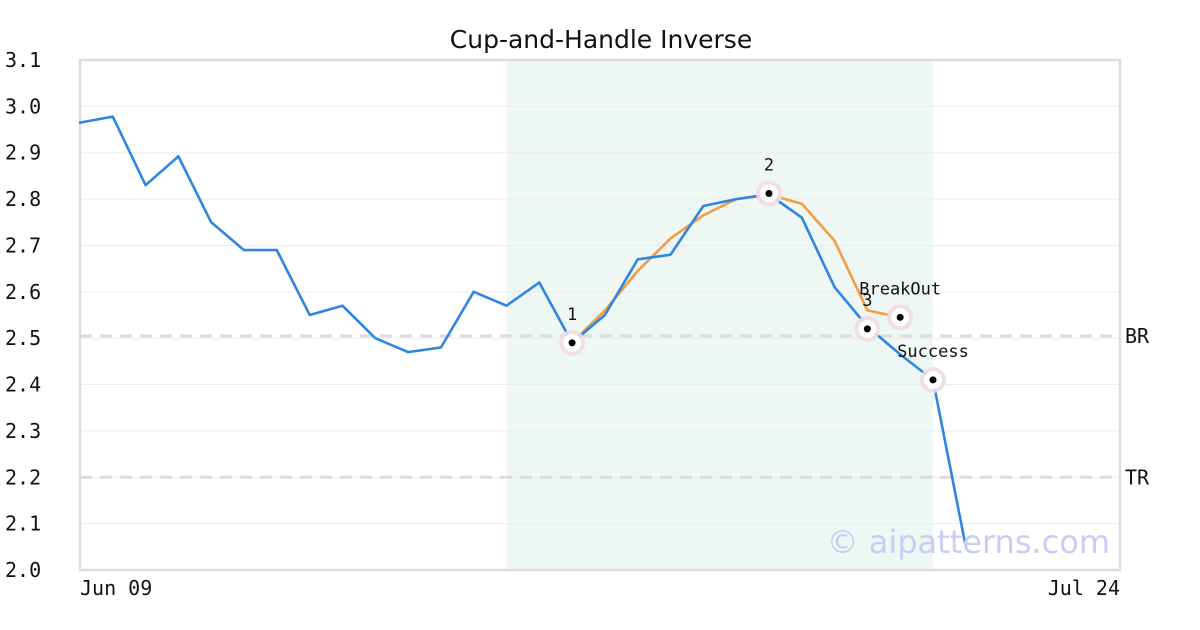 The width and height of the screenshot is (1200, 630). I want to click on pivot-label: BreakOut, so click(900, 289).